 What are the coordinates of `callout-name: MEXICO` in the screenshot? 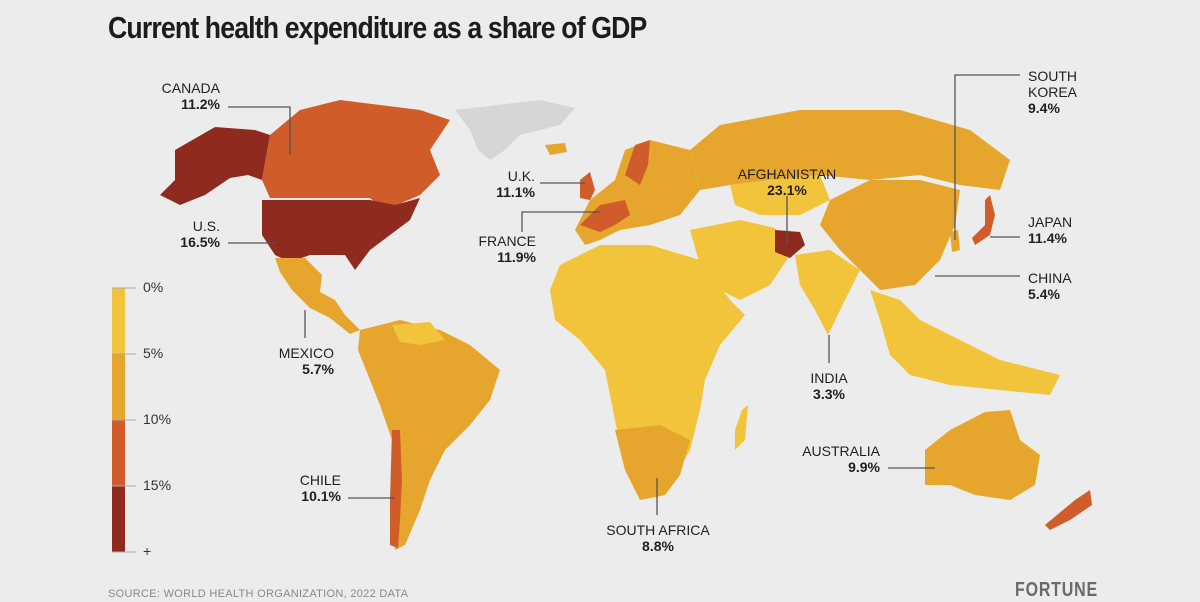 It's located at (306, 353).